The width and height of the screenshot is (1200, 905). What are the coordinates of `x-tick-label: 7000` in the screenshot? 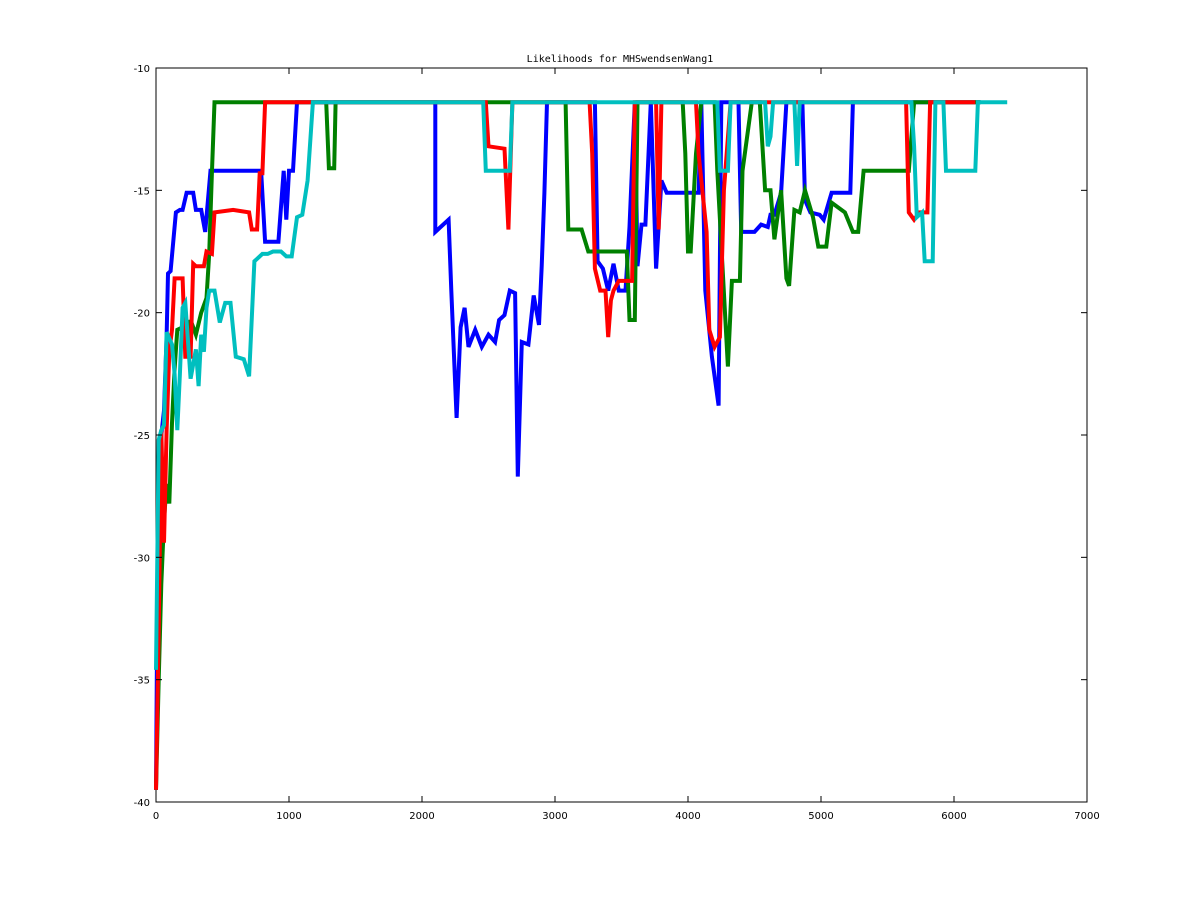 It's located at (1086, 816).